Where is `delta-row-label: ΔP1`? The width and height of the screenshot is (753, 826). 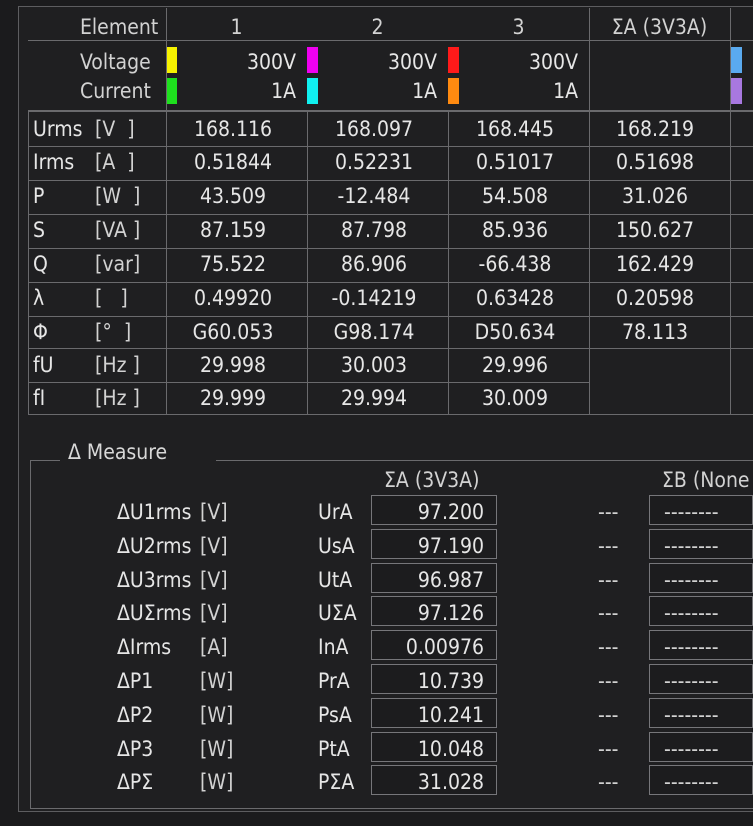
delta-row-label: ΔP1 is located at coordinates (135, 681).